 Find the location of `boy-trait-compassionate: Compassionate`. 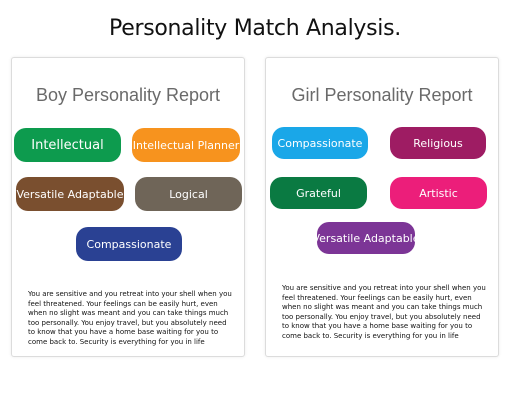

boy-trait-compassionate: Compassionate is located at coordinates (129, 244).